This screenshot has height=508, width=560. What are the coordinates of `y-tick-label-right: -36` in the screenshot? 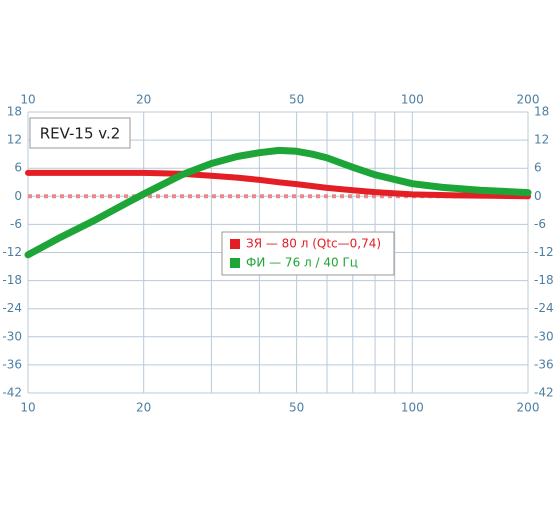 It's located at (544, 364).